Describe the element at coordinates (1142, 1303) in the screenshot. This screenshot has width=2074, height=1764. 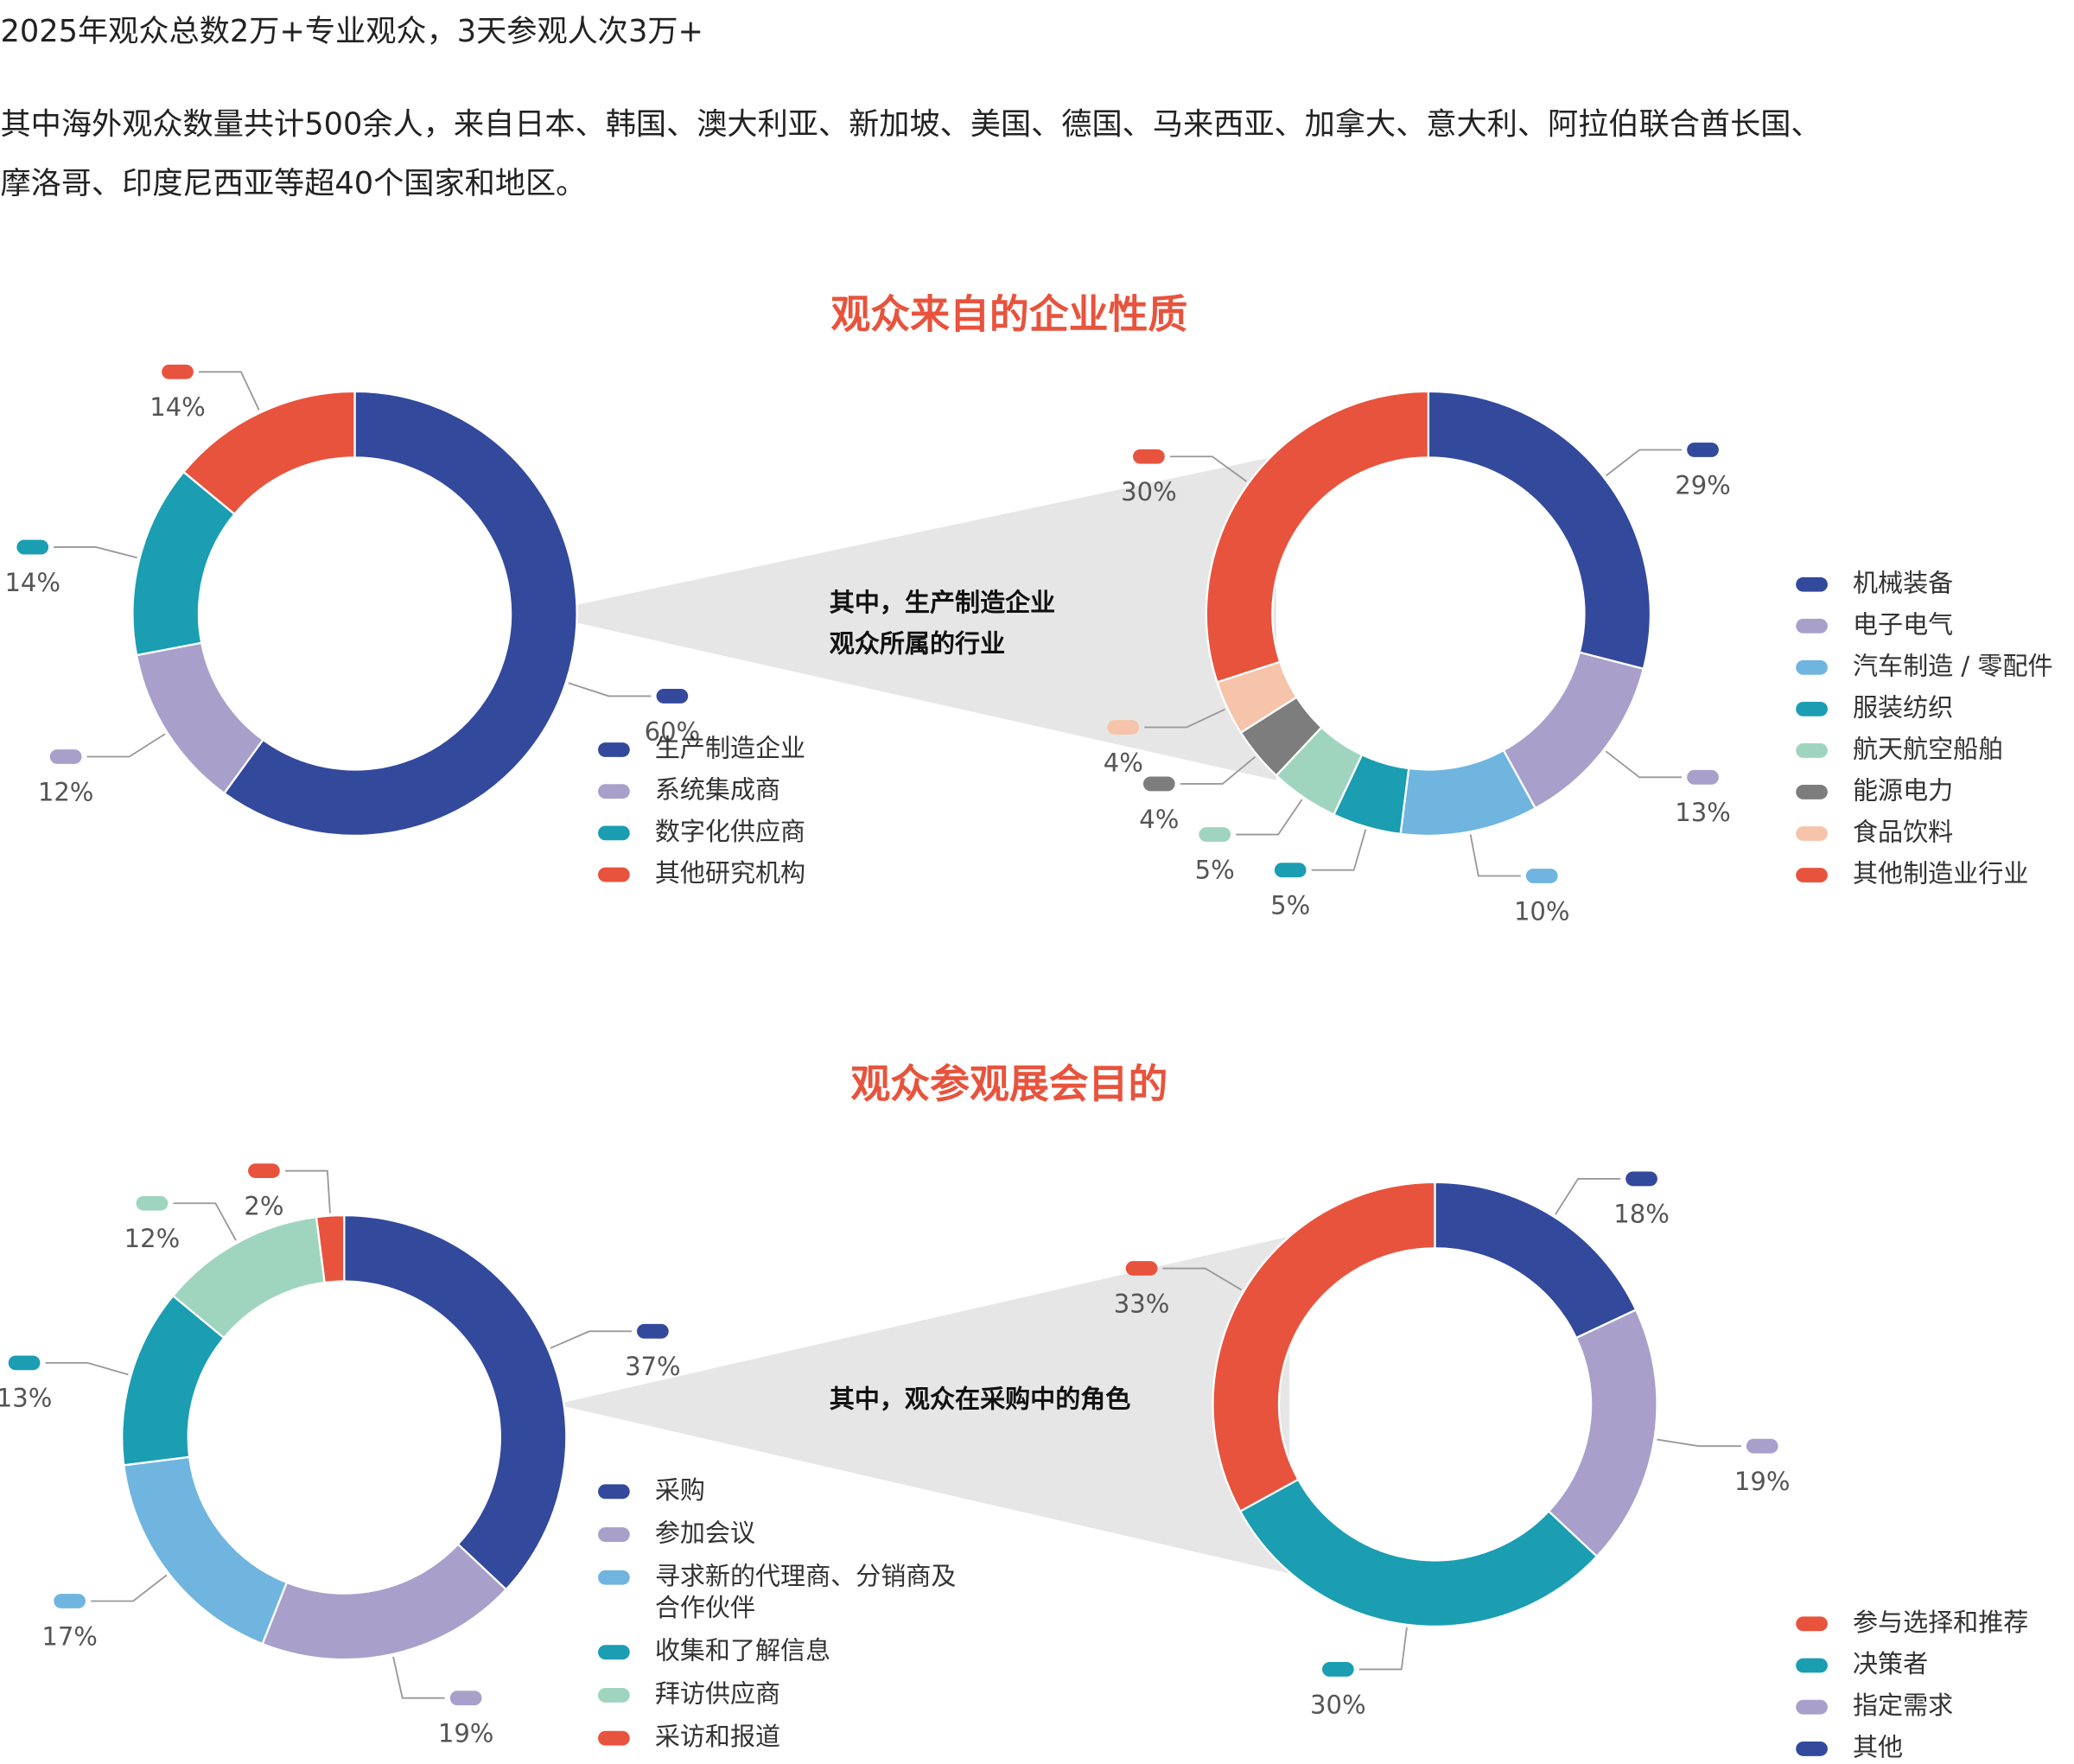
I see `data-label: 33%` at that location.